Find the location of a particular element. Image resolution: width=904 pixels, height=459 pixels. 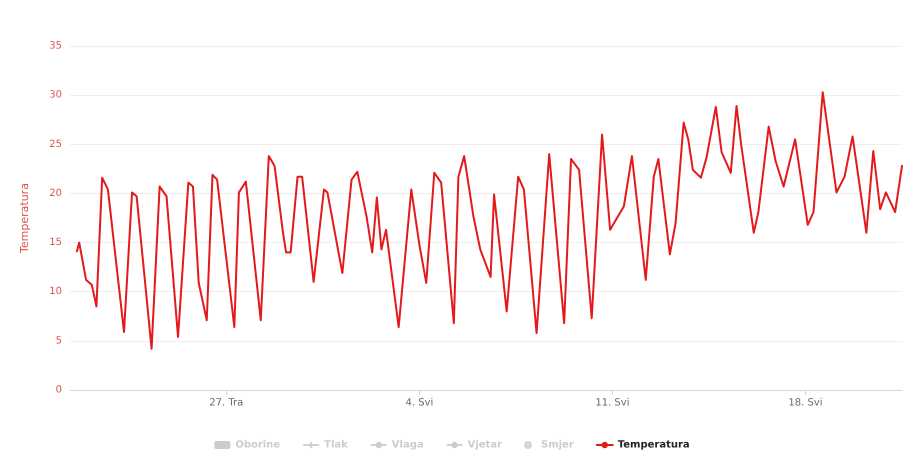

x-tick-label: 4. Svi is located at coordinates (419, 403).